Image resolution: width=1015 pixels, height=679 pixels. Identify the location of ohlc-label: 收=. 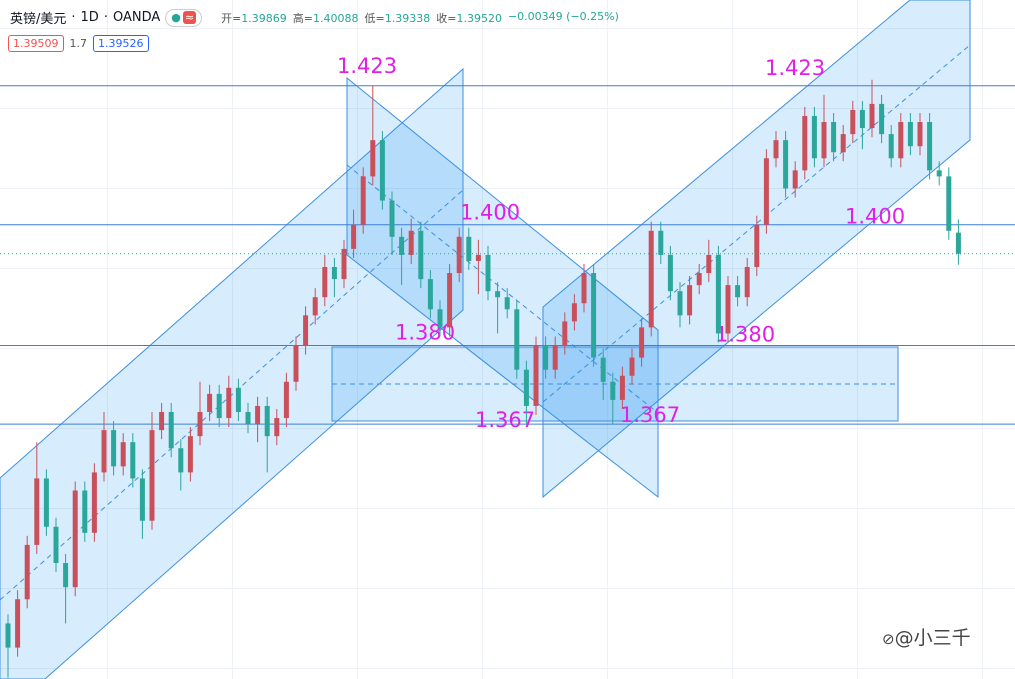
(446, 18).